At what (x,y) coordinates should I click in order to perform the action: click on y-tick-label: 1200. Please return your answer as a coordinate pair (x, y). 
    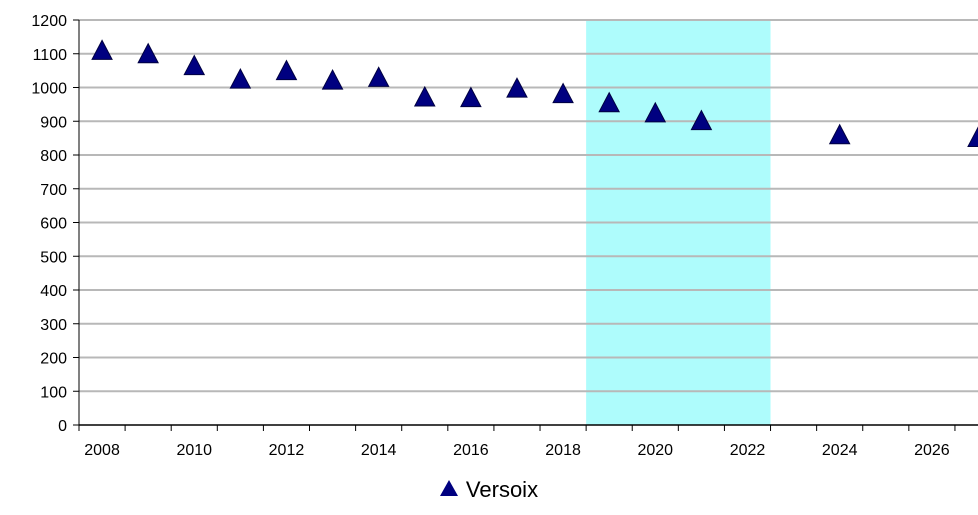
    Looking at the image, I should click on (49, 21).